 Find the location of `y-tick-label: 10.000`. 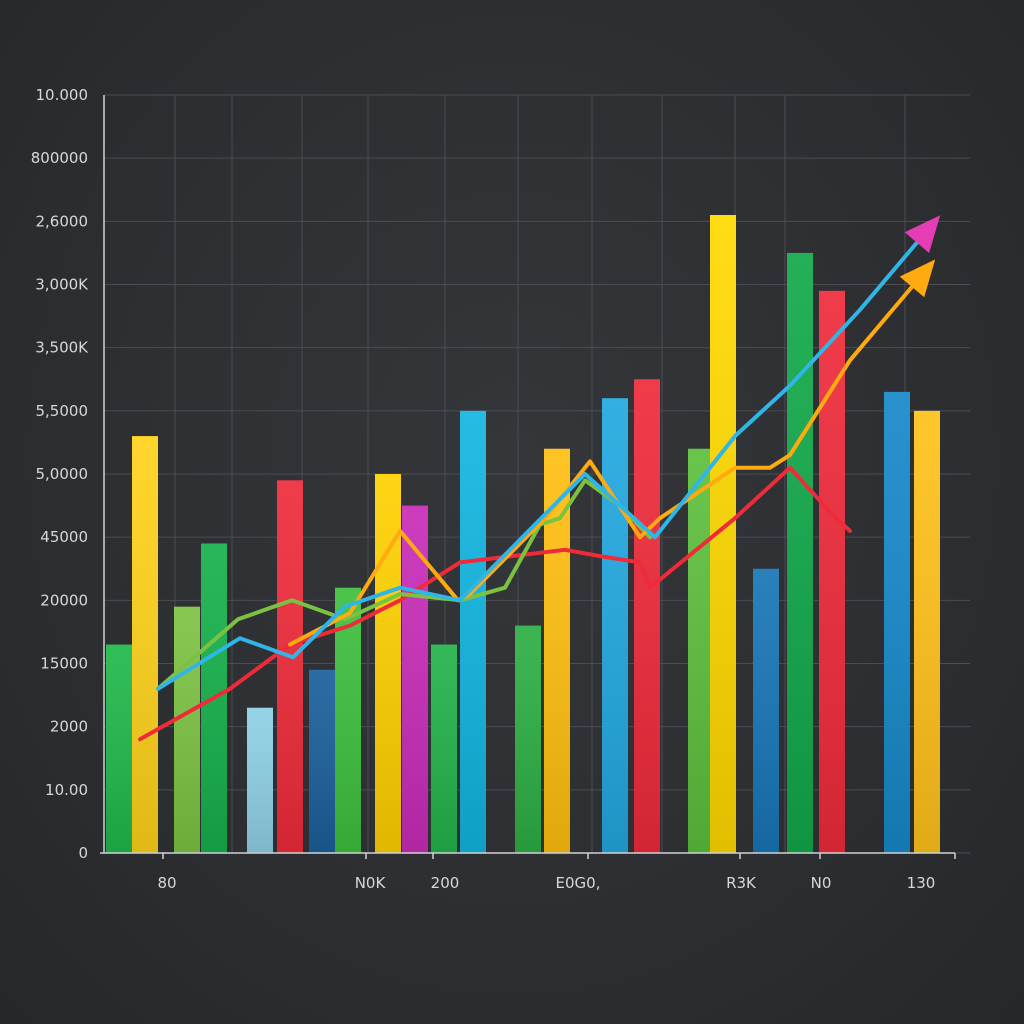

y-tick-label: 10.000 is located at coordinates (62, 95).